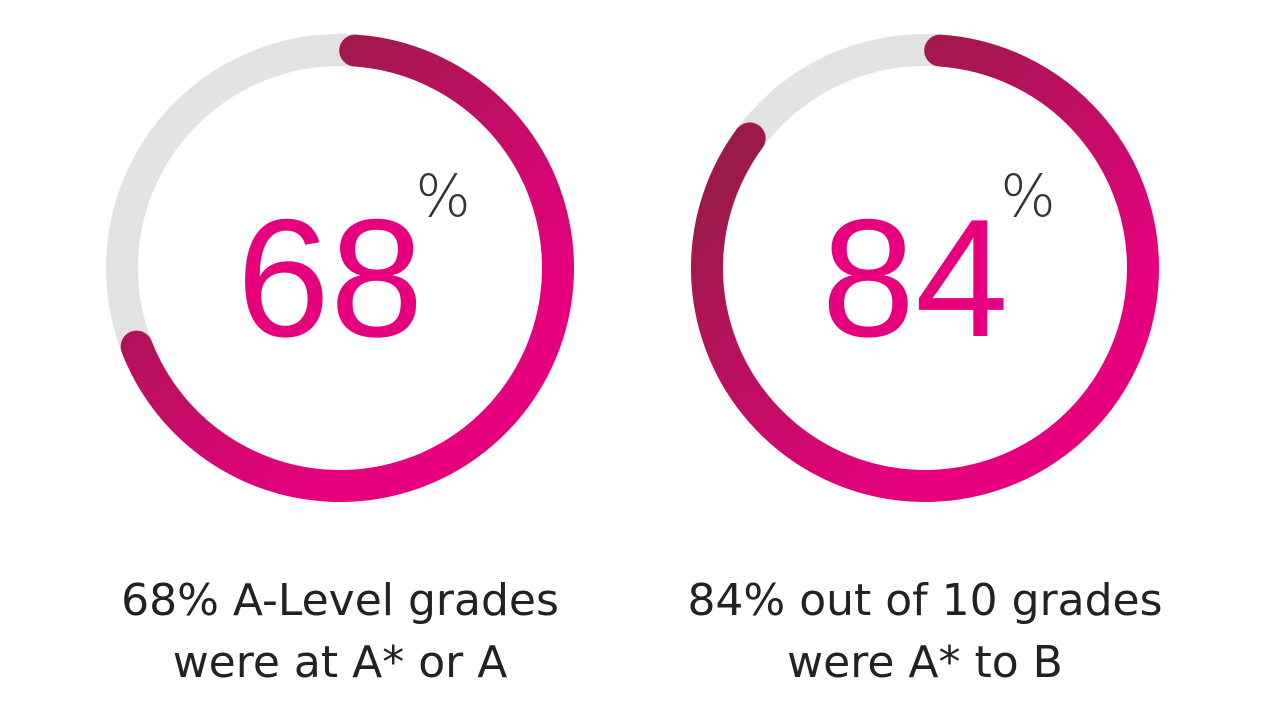 The image size is (1280, 720). Describe the element at coordinates (925, 662) in the screenshot. I see `caption: were A* to B` at that location.